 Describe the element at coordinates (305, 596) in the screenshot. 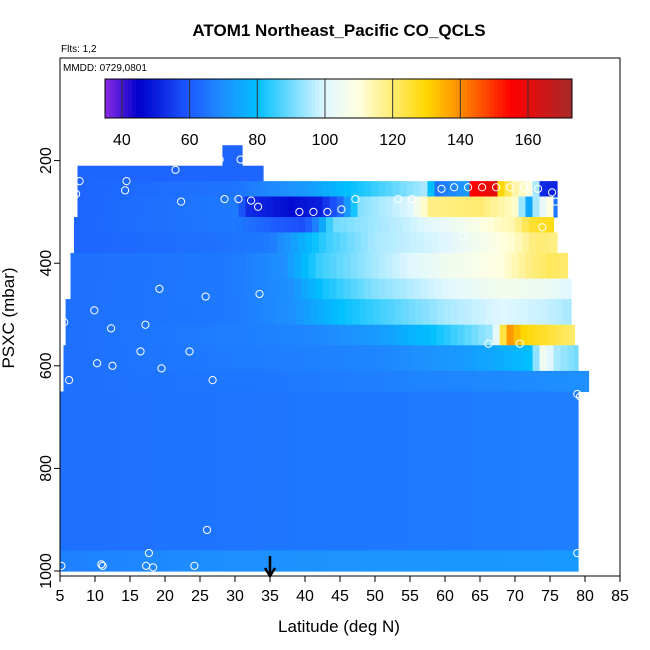

I see `x-tick-label: 40` at that location.